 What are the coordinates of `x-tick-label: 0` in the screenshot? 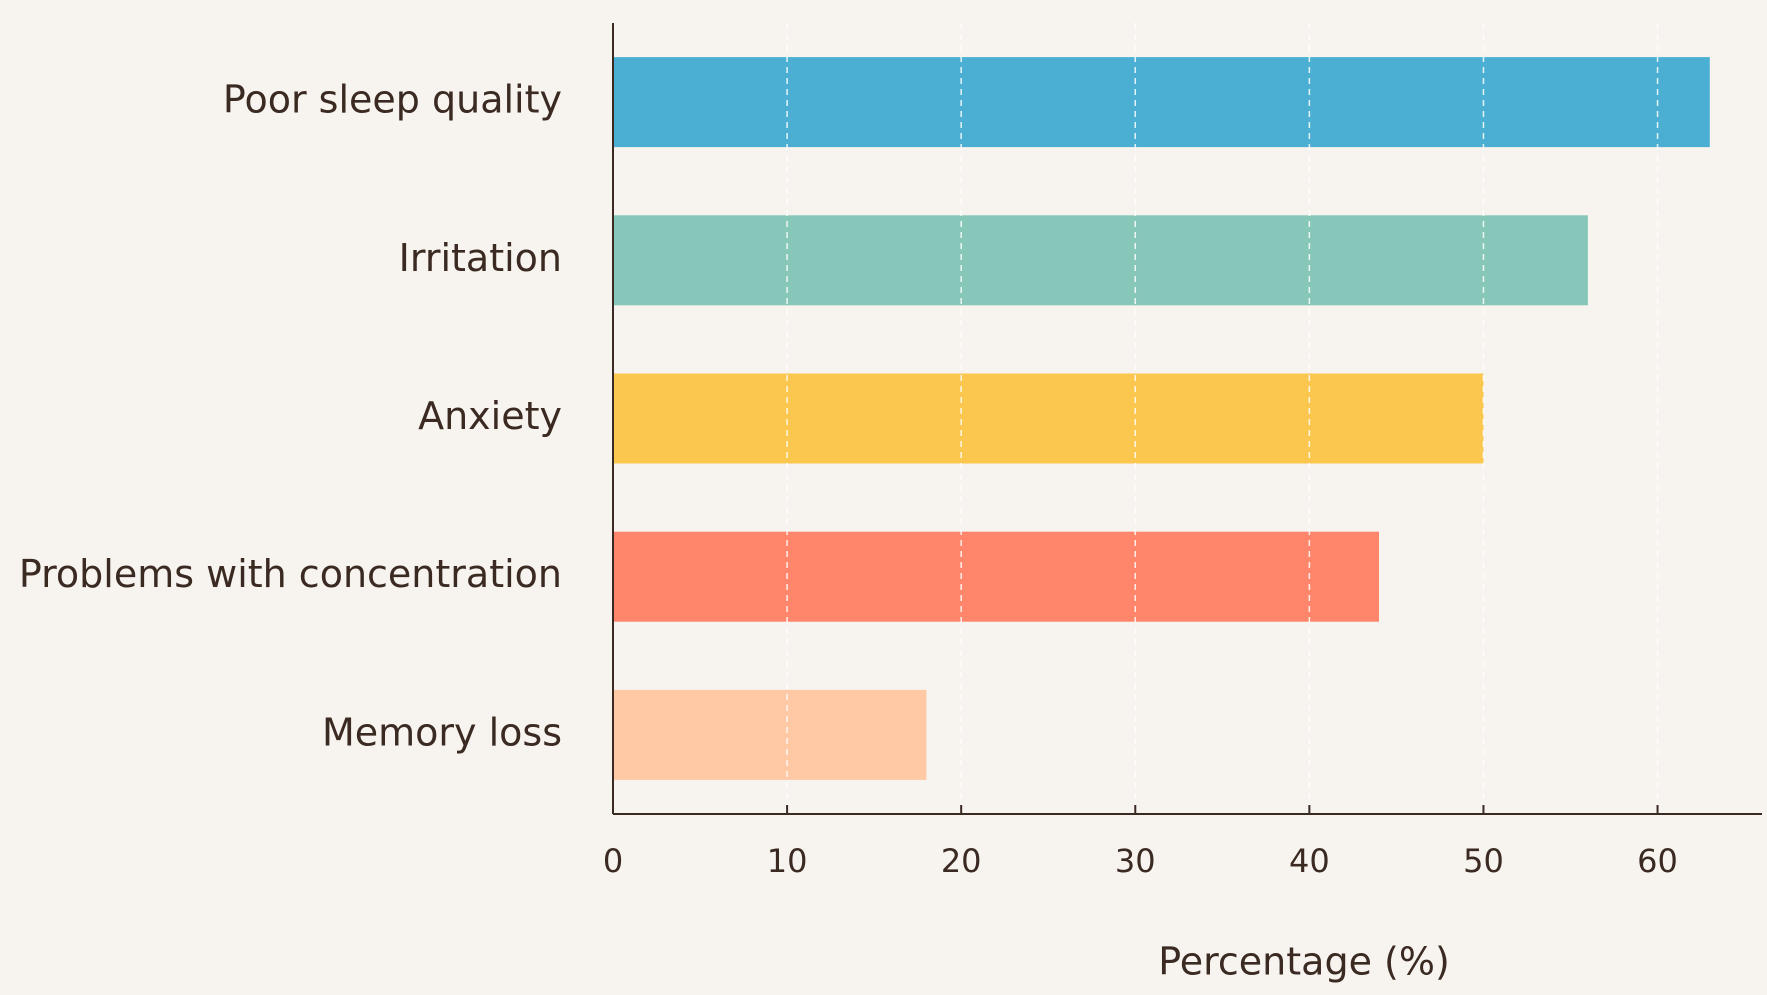 It's located at (613, 861).